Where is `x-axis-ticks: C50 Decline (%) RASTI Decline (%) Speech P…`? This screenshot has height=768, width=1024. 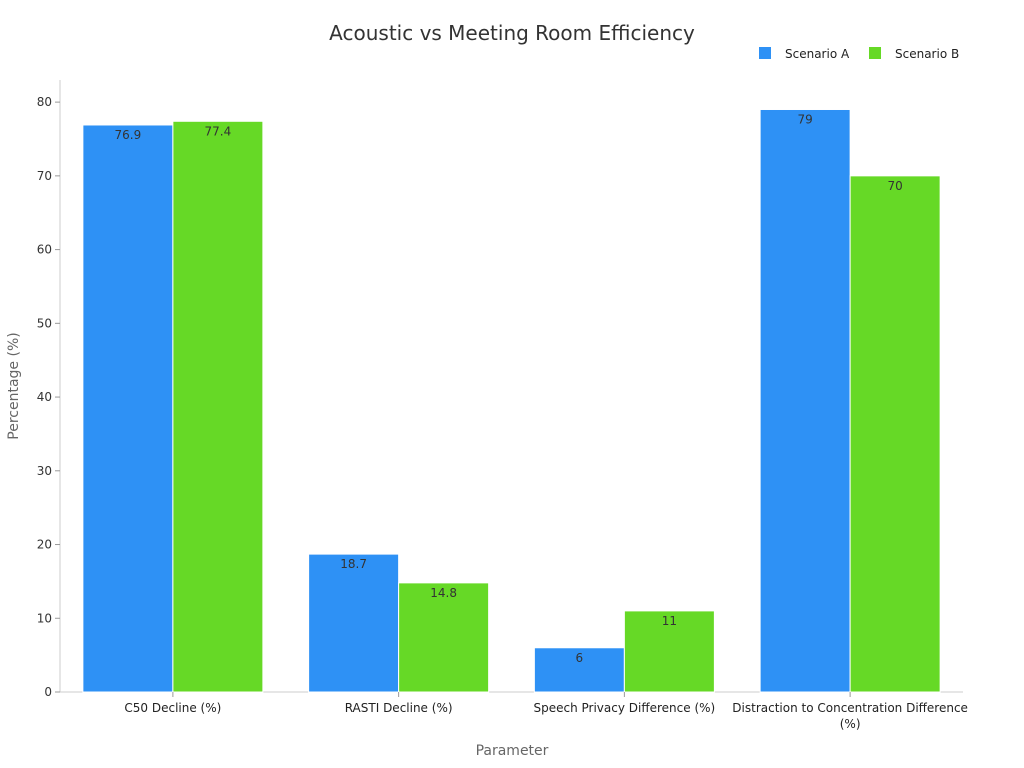
x-axis-ticks: C50 Decline (%) RASTI Decline (%) Speech P… is located at coordinates (546, 711).